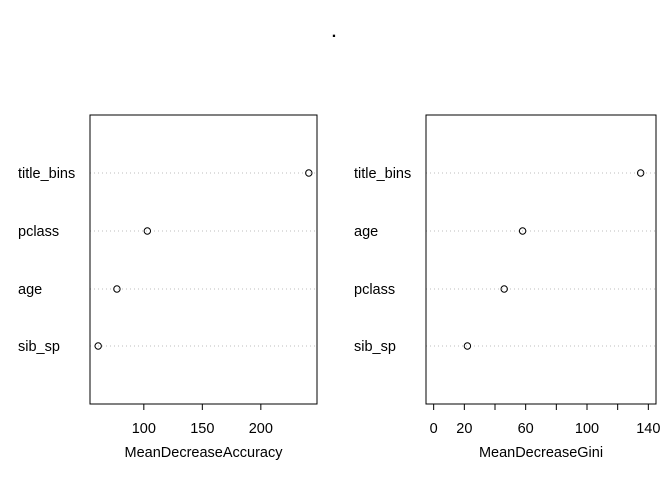 The height and width of the screenshot is (480, 672). Describe the element at coordinates (202, 429) in the screenshot. I see `x-tick-label: 150` at that location.